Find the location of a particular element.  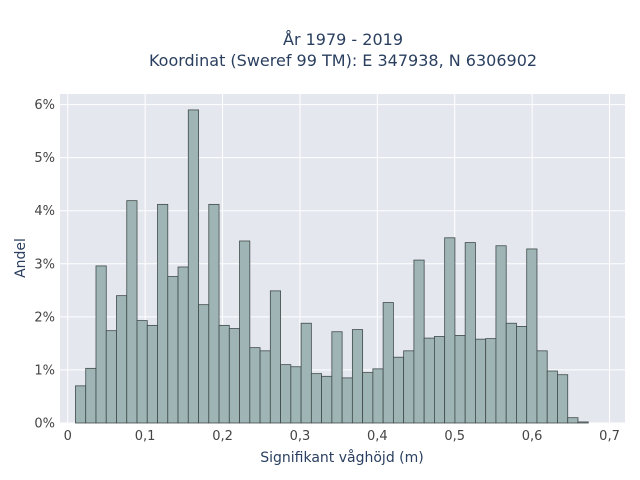

x-tick-label: 0,7 is located at coordinates (609, 436).